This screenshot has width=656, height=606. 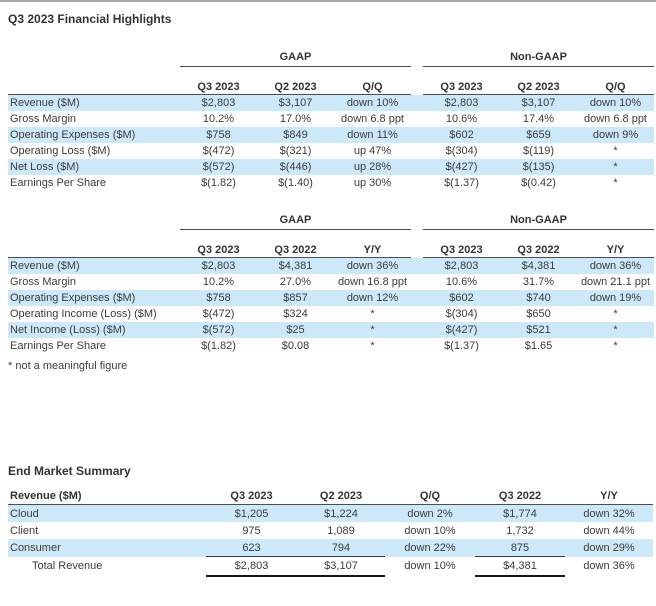 What do you see at coordinates (538, 330) in the screenshot?
I see `cell: $521` at bounding box center [538, 330].